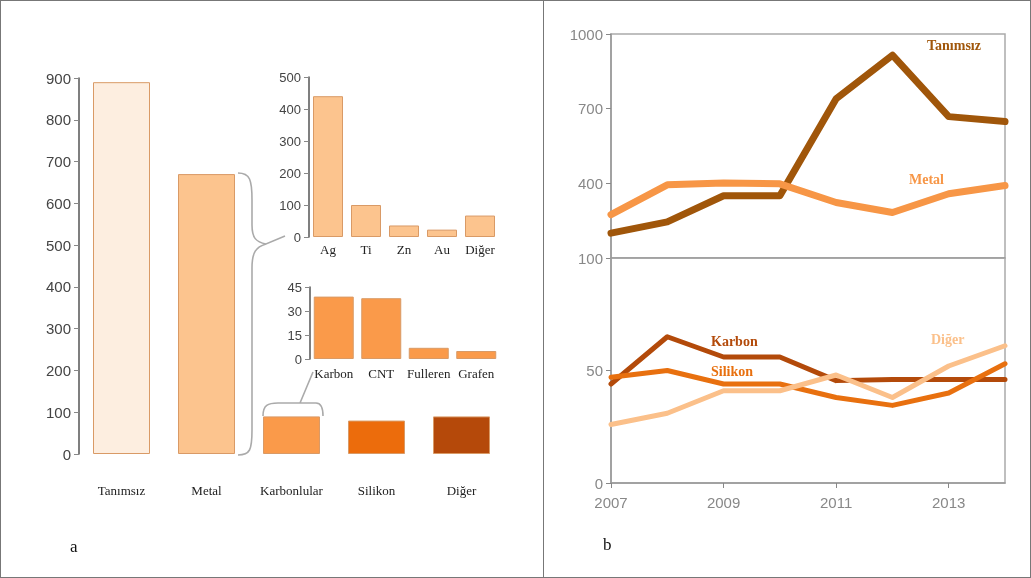 The width and height of the screenshot is (1031, 578). I want to click on x-tick-label: 2011, so click(836, 502).